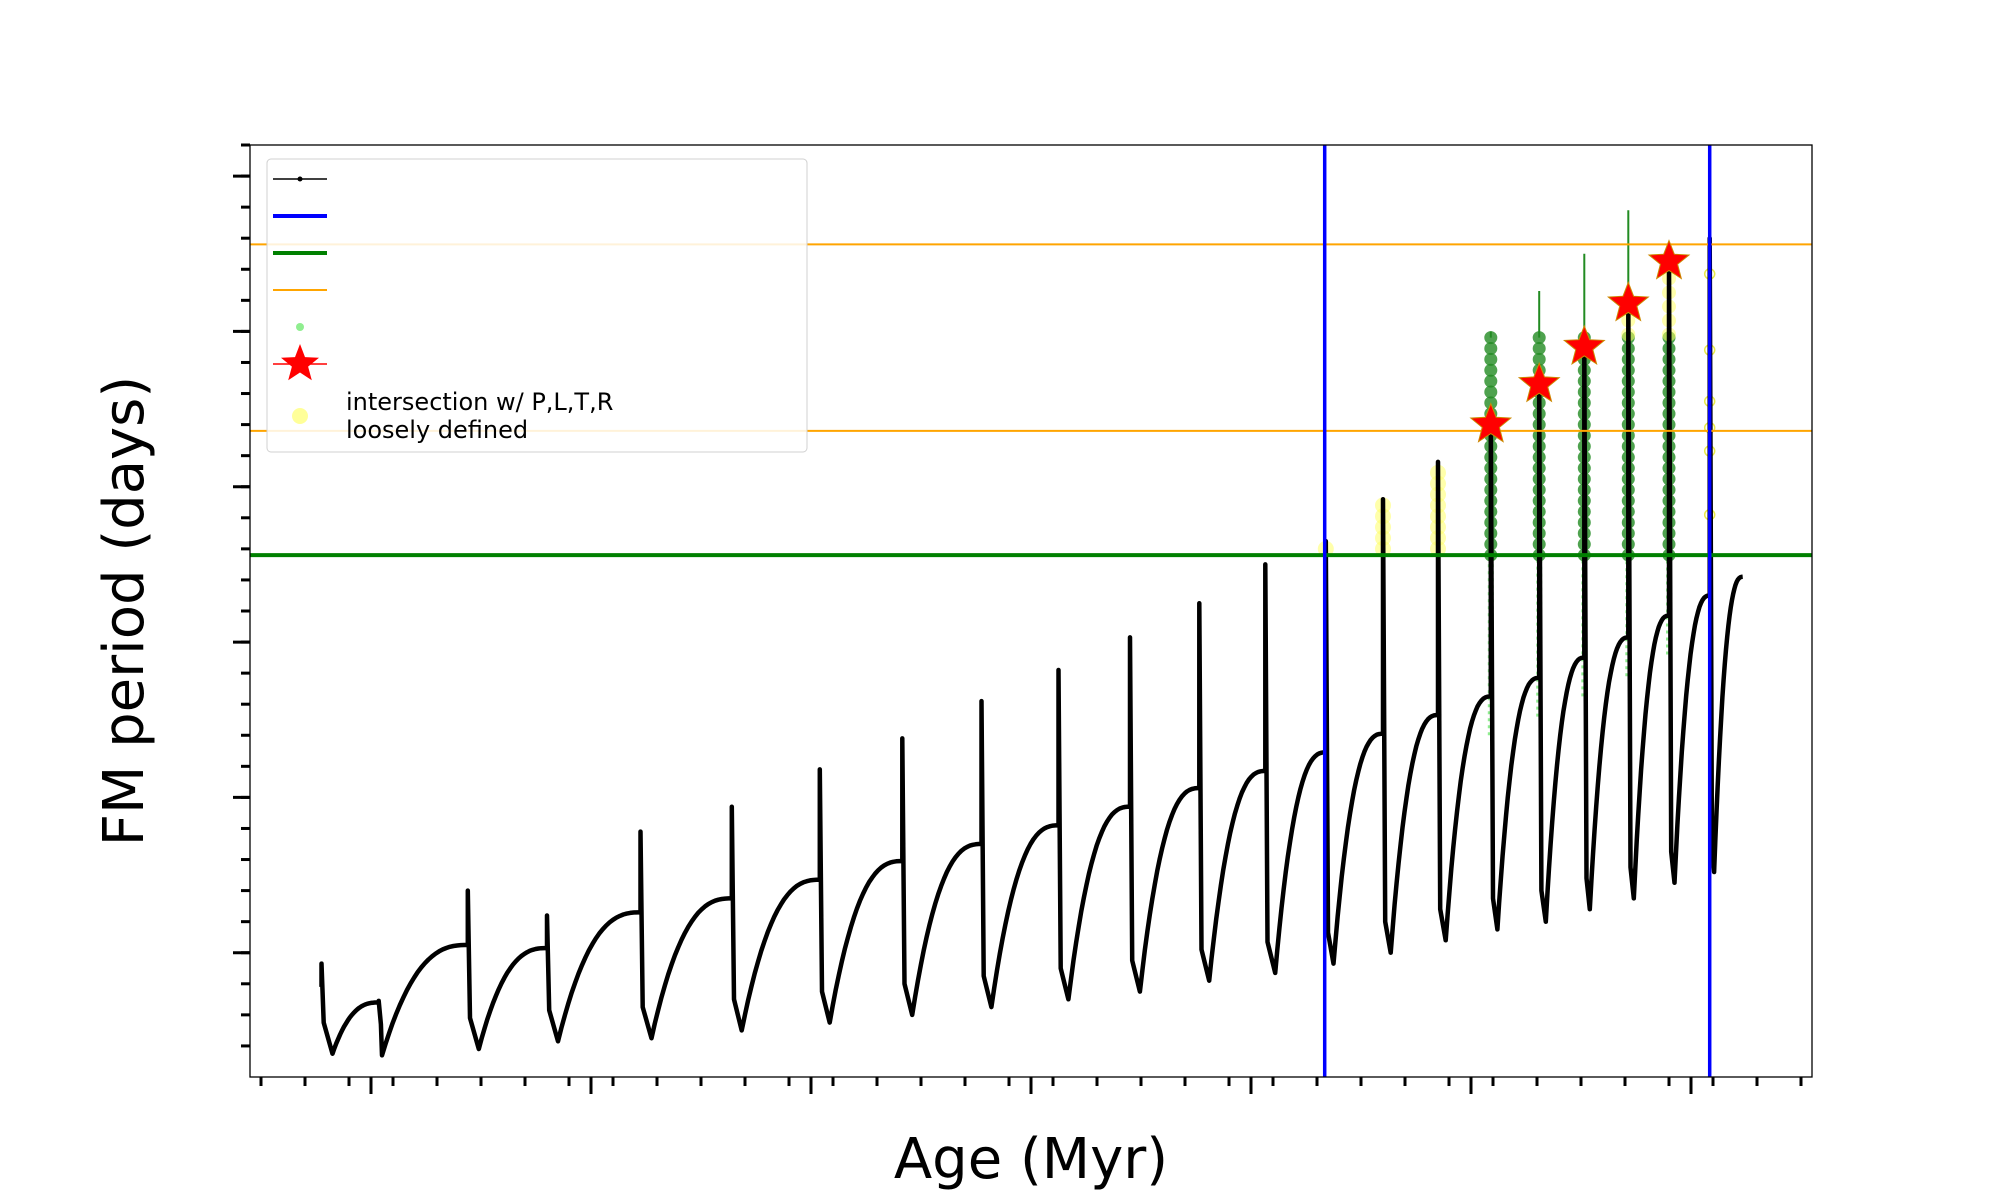 This screenshot has height=1200, width=2000. Describe the element at coordinates (1628, 301) in the screenshot. I see `pulse-star-n17` at that location.